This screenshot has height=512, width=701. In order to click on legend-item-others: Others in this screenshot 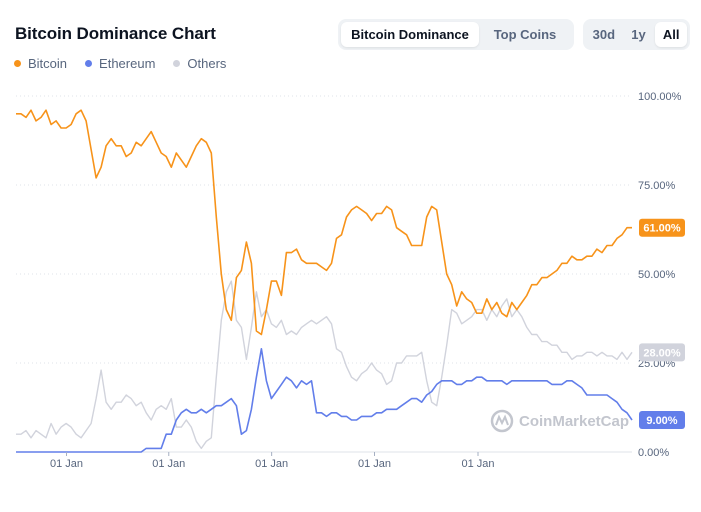, I will do `click(199, 63)`.